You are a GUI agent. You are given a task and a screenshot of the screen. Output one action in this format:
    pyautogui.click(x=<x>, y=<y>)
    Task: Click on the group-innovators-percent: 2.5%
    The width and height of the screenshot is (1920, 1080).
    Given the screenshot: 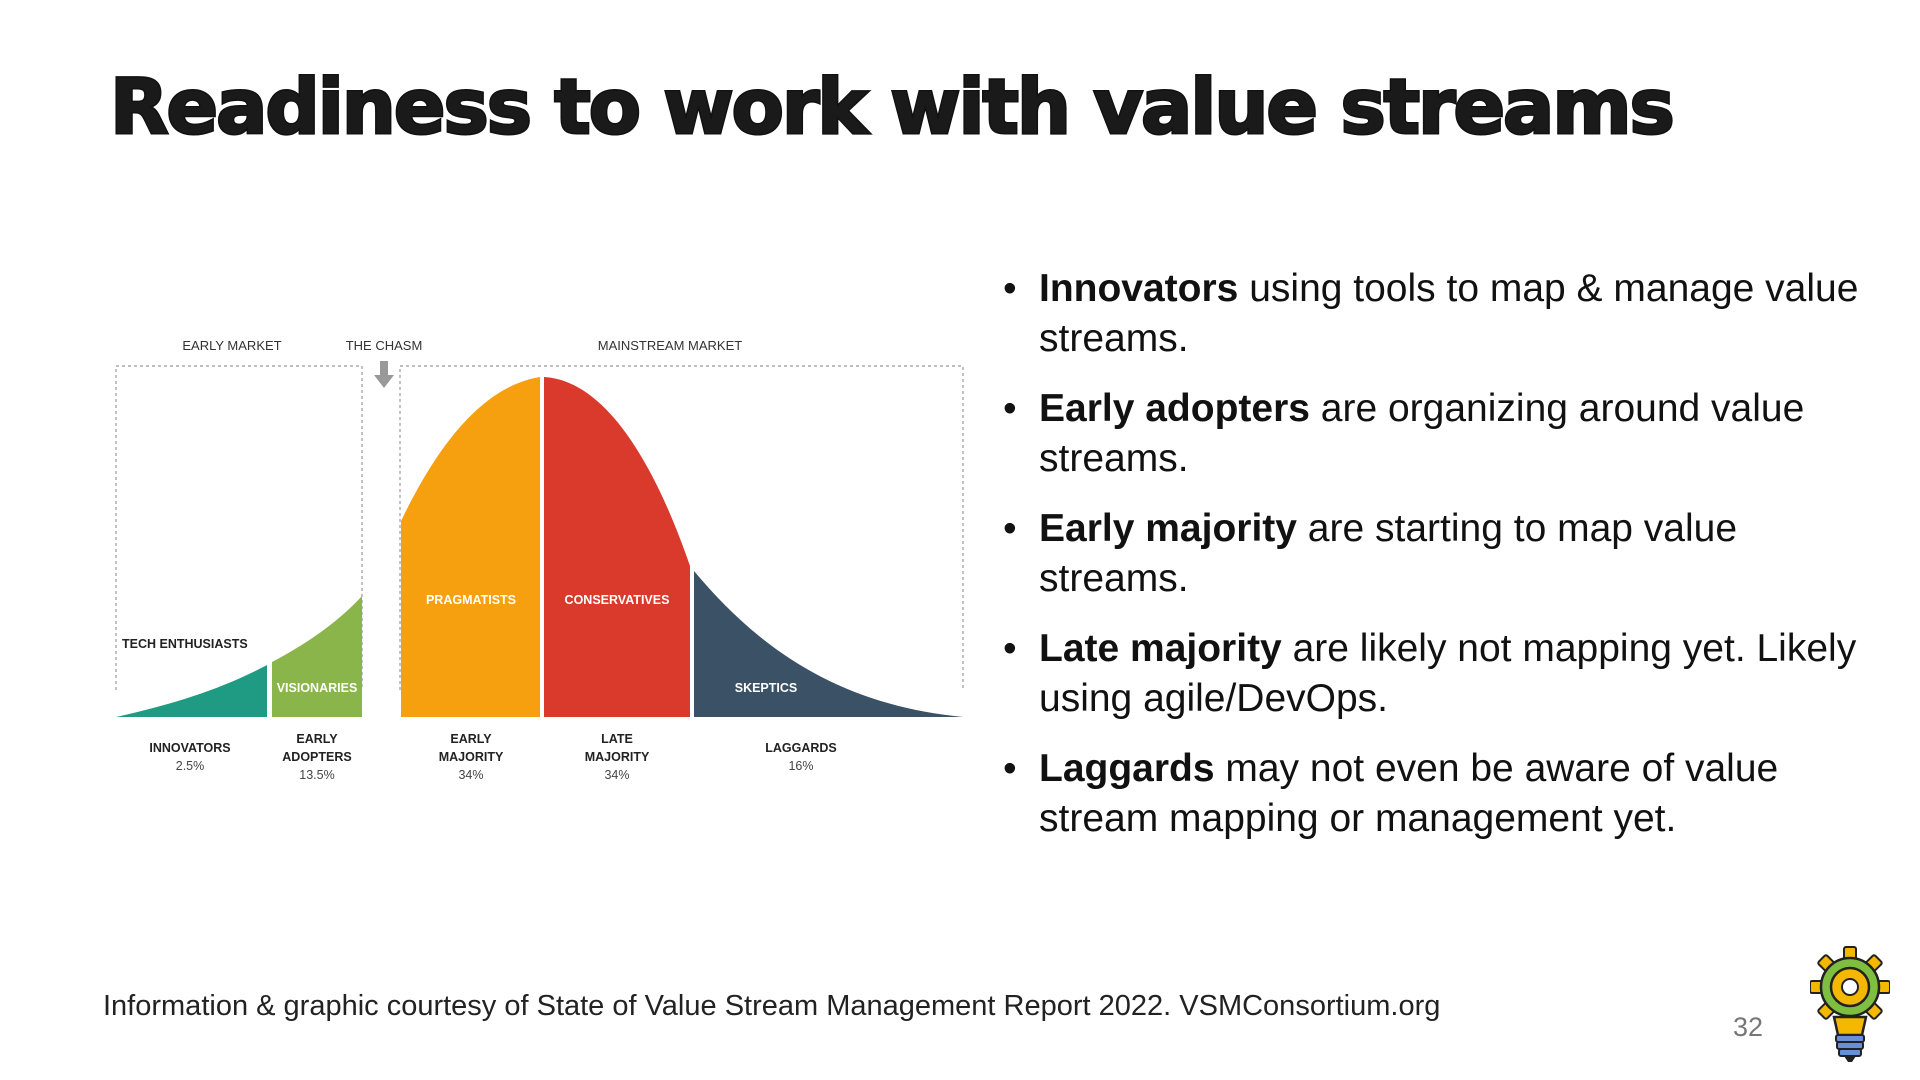 What is the action you would take?
    pyautogui.click(x=190, y=766)
    